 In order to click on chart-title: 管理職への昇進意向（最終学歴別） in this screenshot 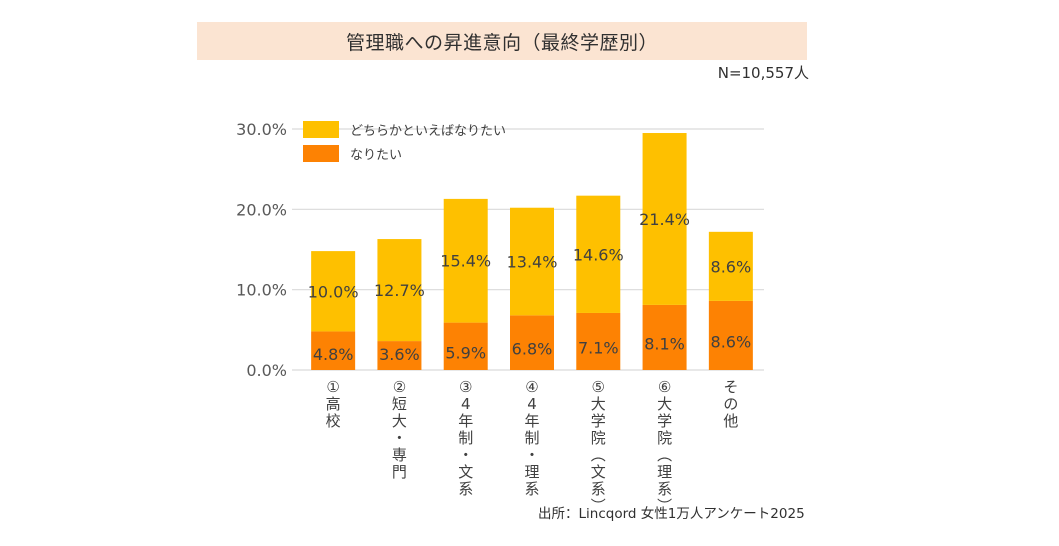, I will do `click(501, 42)`.